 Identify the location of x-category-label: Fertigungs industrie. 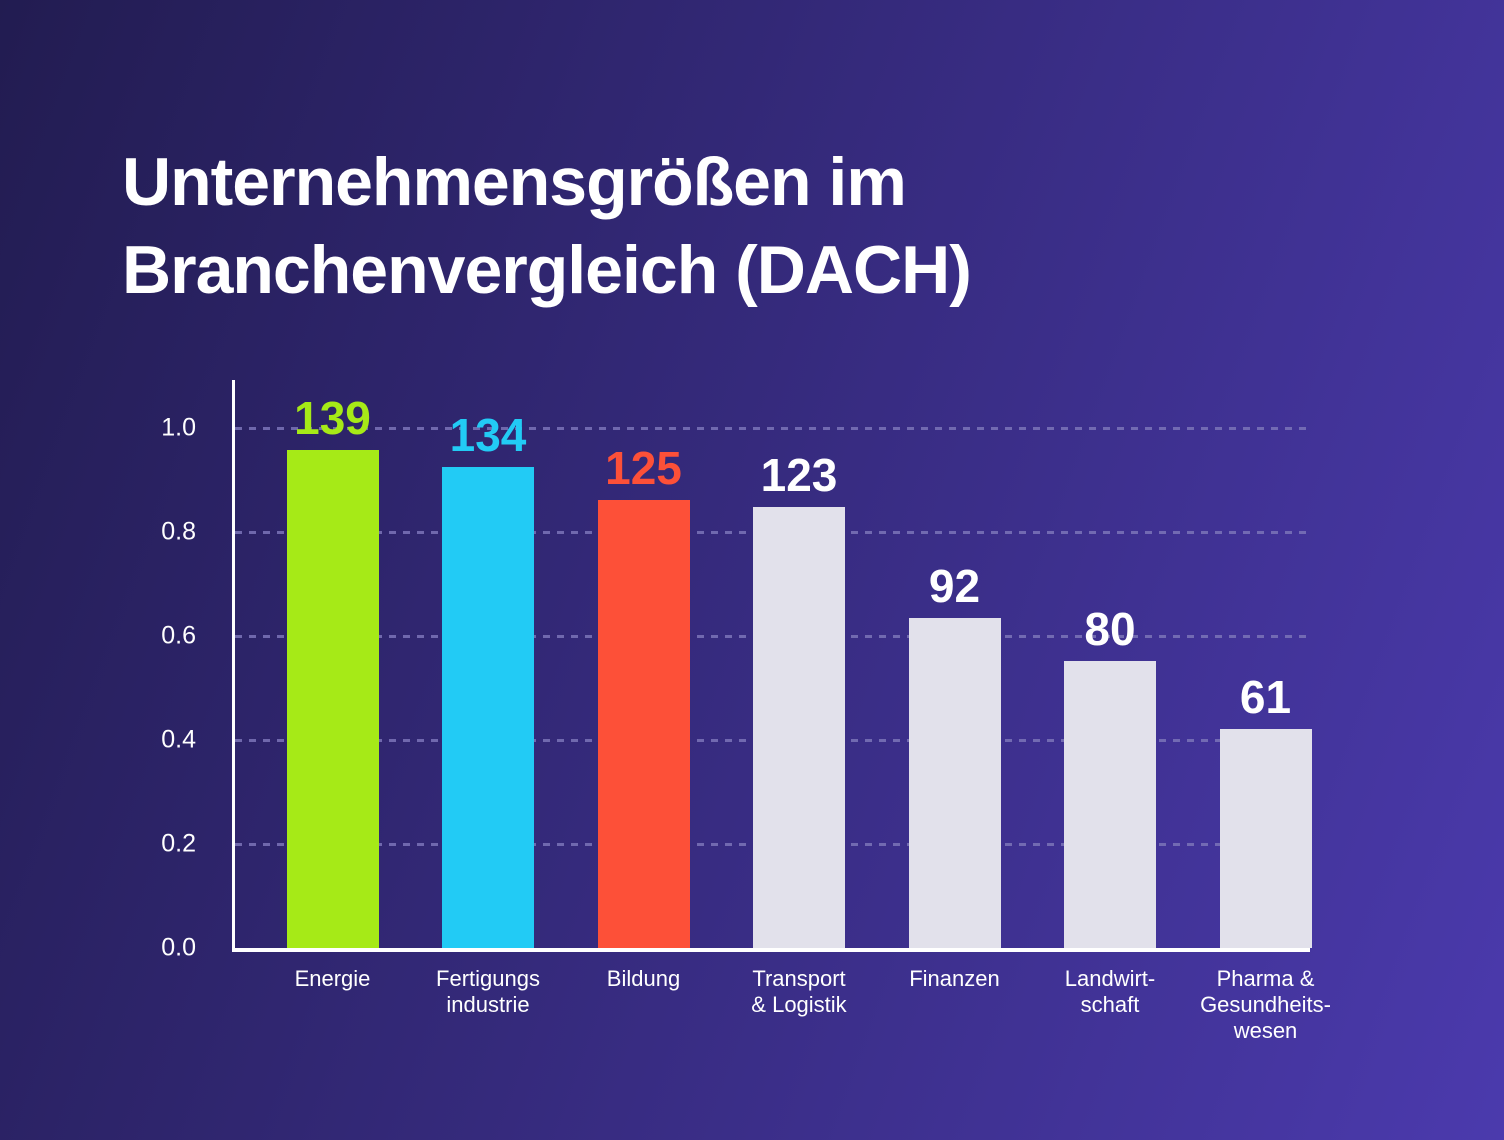
(488, 991).